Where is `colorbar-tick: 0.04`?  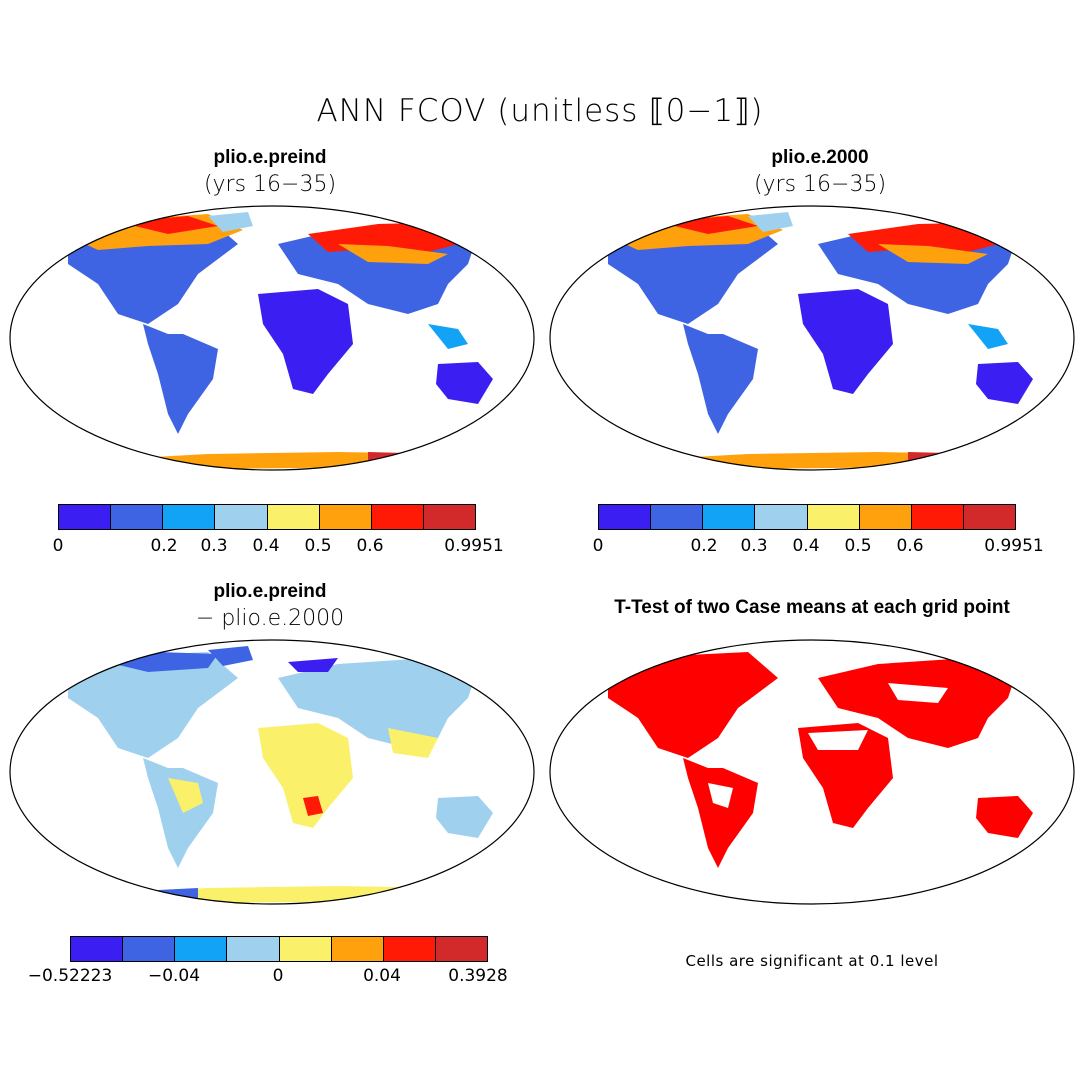 colorbar-tick: 0.04 is located at coordinates (382, 976).